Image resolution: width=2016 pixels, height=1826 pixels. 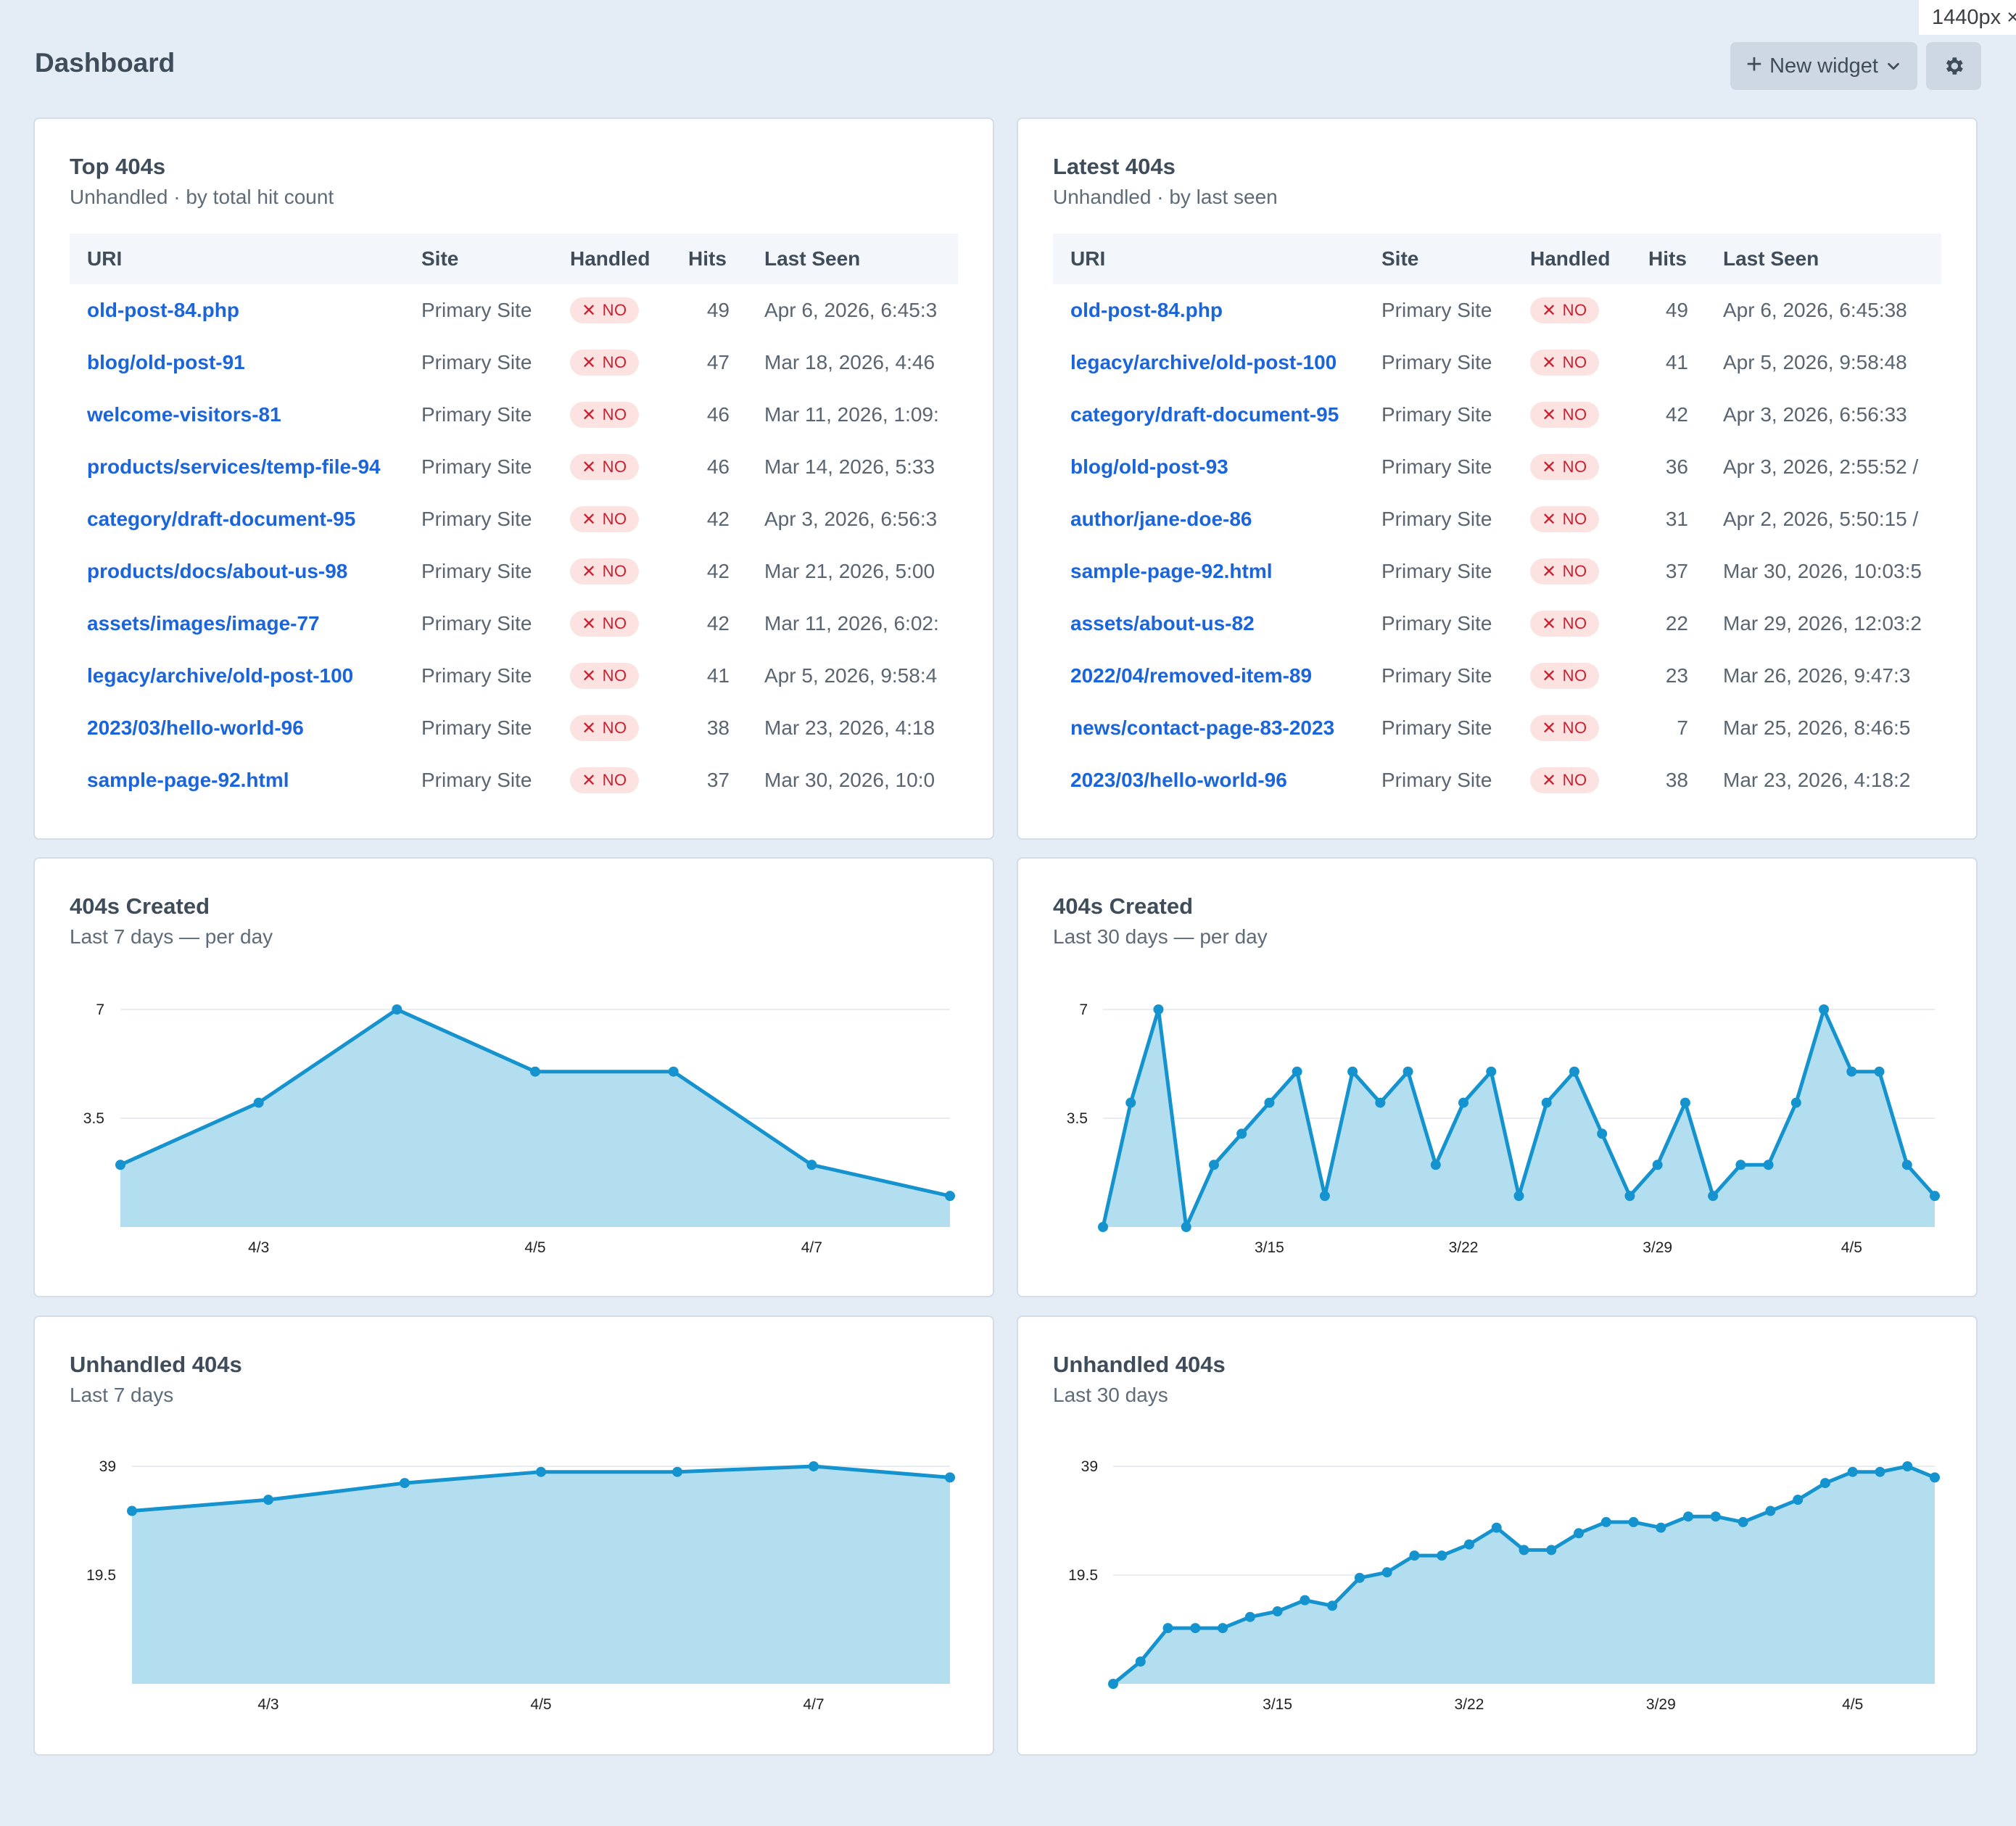 What do you see at coordinates (1149, 467) in the screenshot?
I see `uri-link: blog/old-post-93` at bounding box center [1149, 467].